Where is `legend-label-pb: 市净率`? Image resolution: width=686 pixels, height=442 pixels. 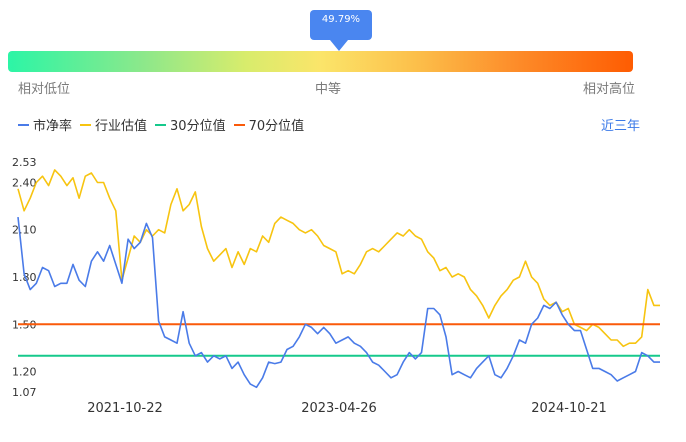 legend-label-pb: 市净率 is located at coordinates (53, 126).